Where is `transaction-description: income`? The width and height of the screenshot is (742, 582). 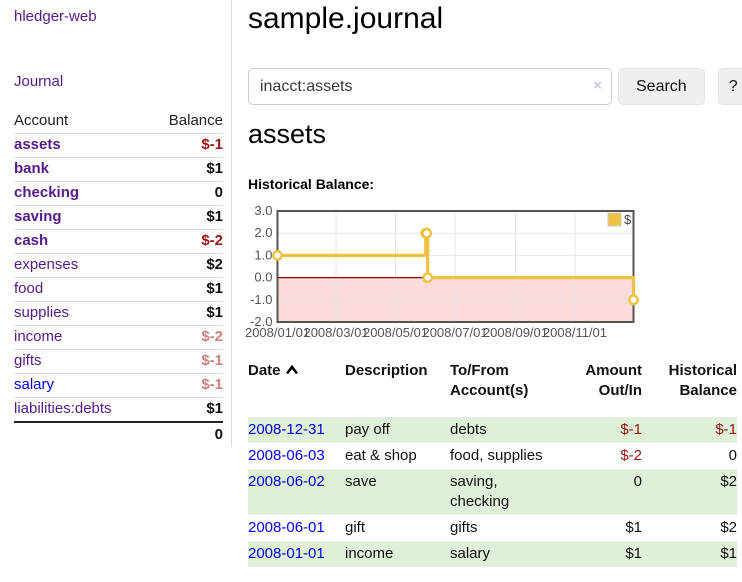
transaction-description: income is located at coordinates (369, 553).